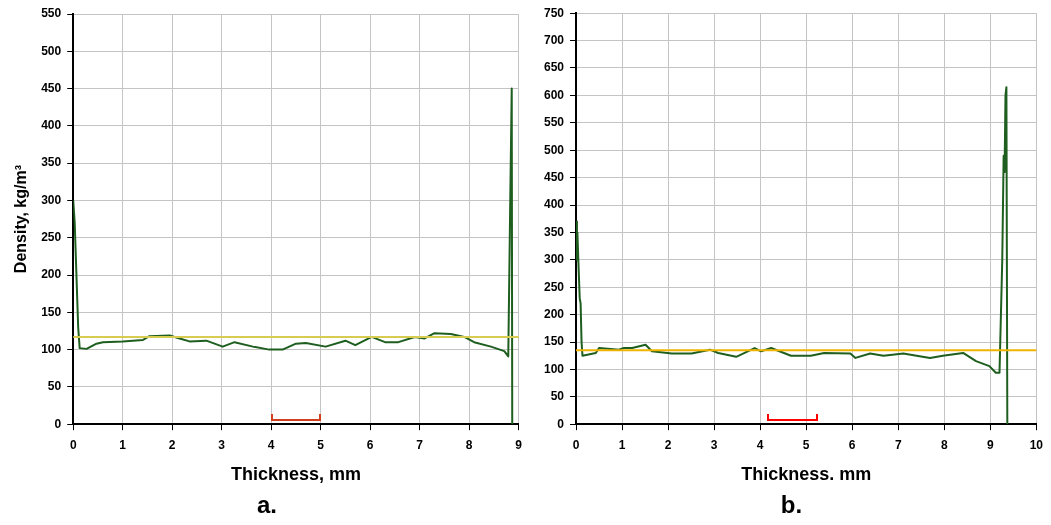 Image resolution: width=1051 pixels, height=525 pixels. Describe the element at coordinates (267, 505) in the screenshot. I see `text: a.` at that location.